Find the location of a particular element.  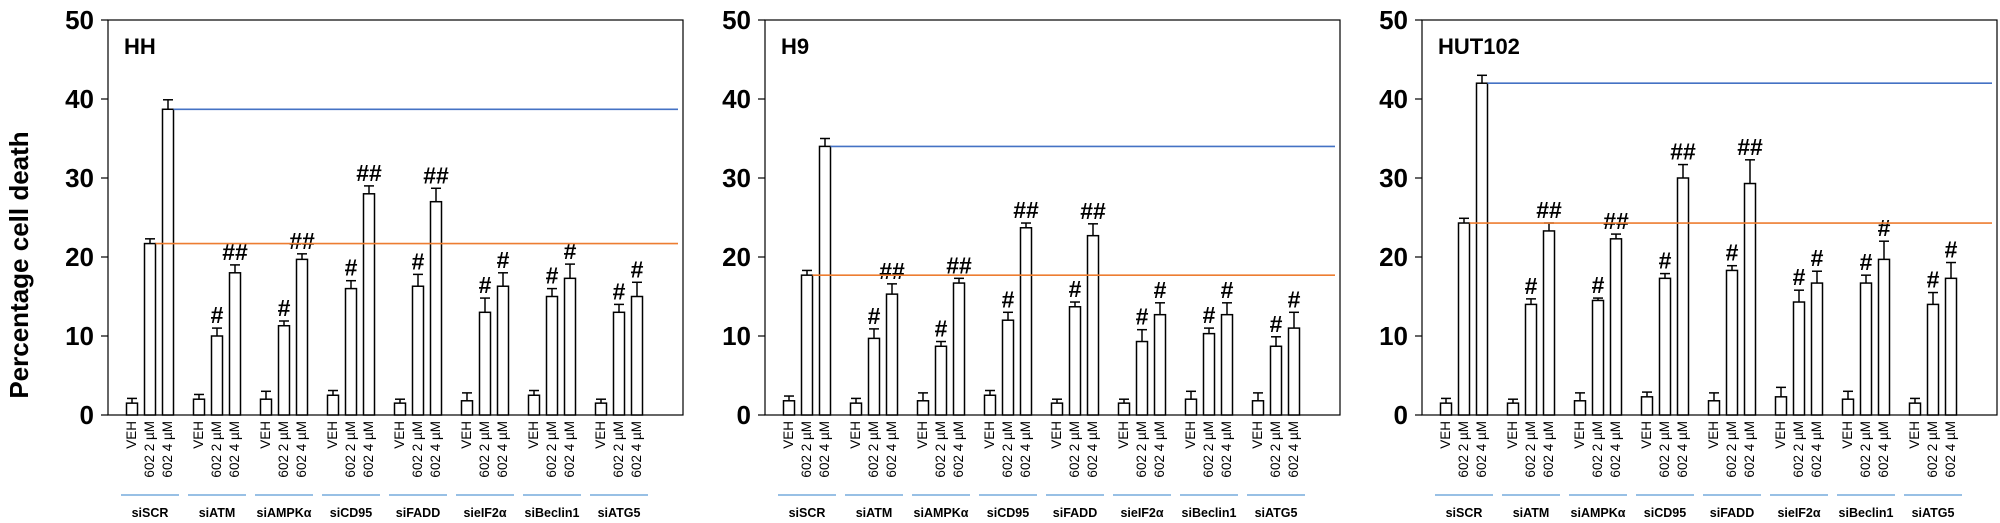

group-label: siATG5 is located at coordinates (619, 513).